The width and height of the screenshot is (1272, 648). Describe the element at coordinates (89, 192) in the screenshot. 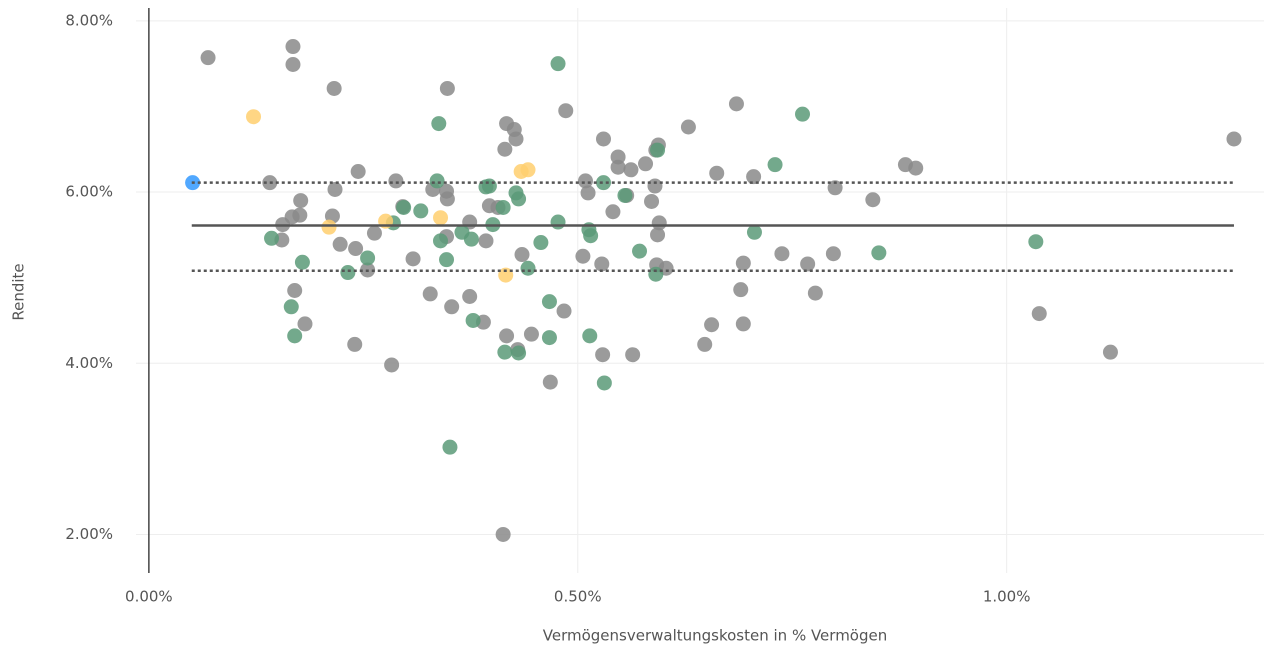

I see `y-tick-label: 6.00%` at that location.